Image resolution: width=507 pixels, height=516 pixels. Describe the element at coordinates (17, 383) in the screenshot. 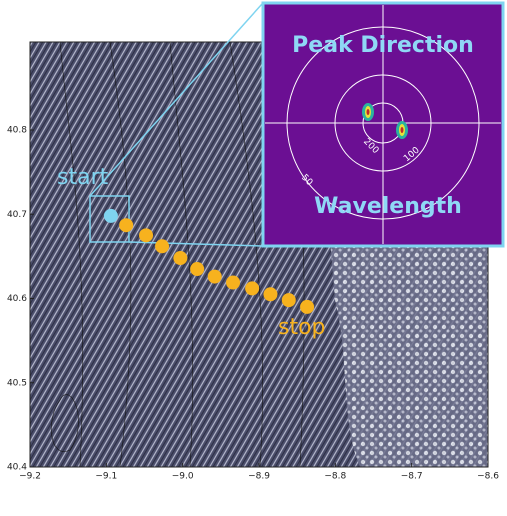

I see `y-tick-label: 40.5` at that location.